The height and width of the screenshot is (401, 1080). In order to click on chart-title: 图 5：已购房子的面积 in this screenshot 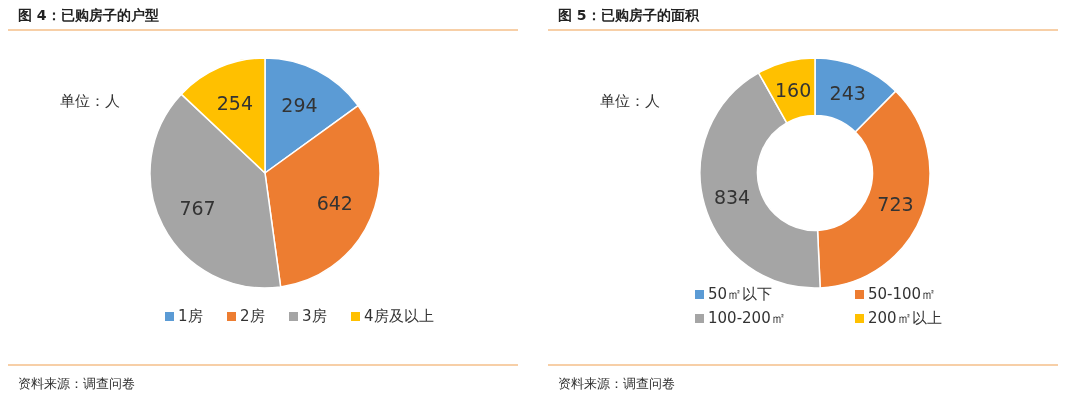, I will do `click(629, 15)`.